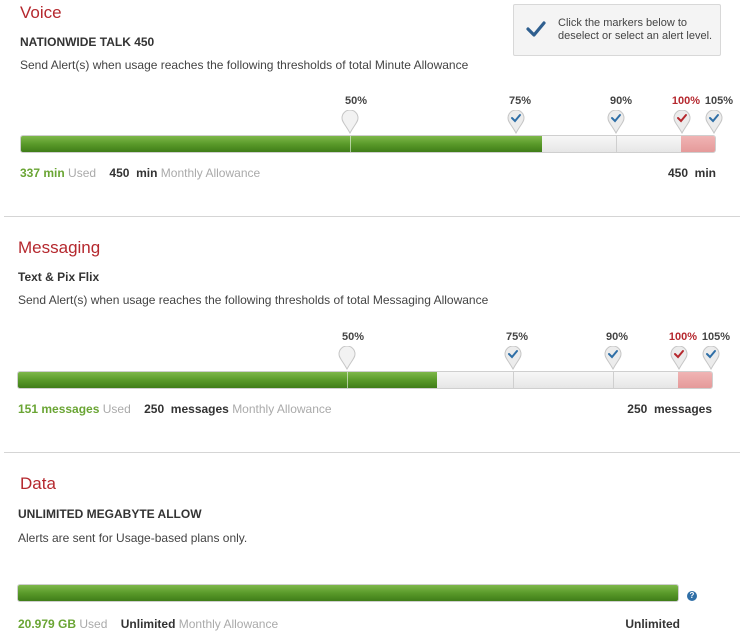 The height and width of the screenshot is (638, 740). Describe the element at coordinates (695, 380) in the screenshot. I see `messaging-overage-zone` at that location.